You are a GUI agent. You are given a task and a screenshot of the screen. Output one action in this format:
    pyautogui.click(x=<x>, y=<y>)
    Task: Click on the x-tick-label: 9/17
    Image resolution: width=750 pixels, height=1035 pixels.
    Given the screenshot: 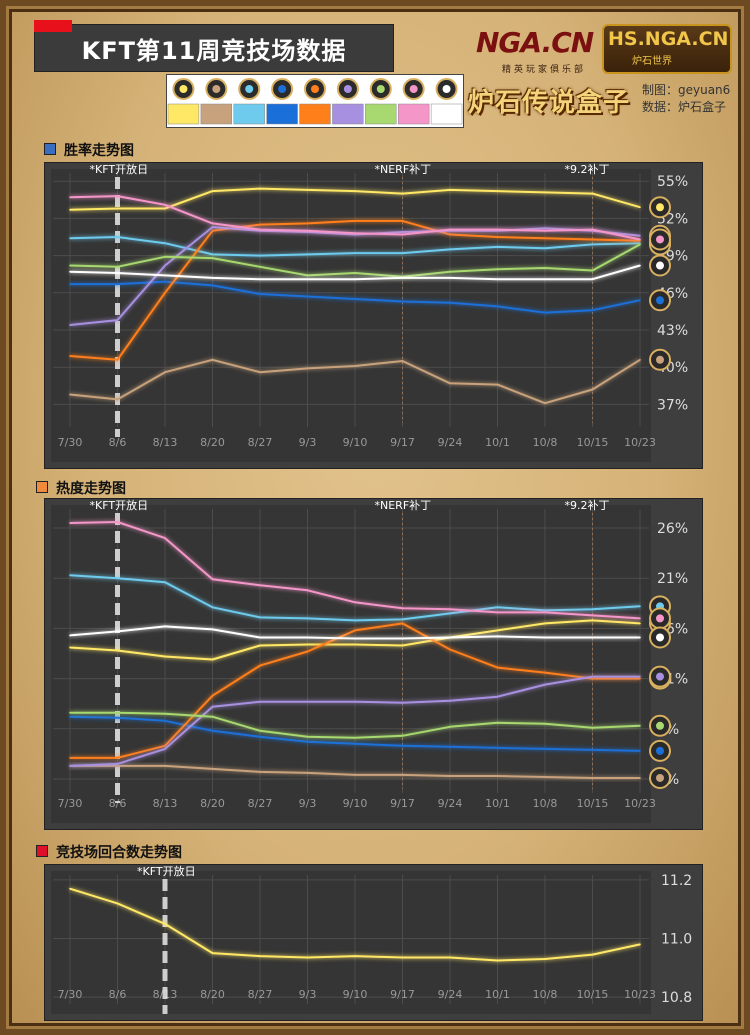 What is the action you would take?
    pyautogui.click(x=402, y=442)
    